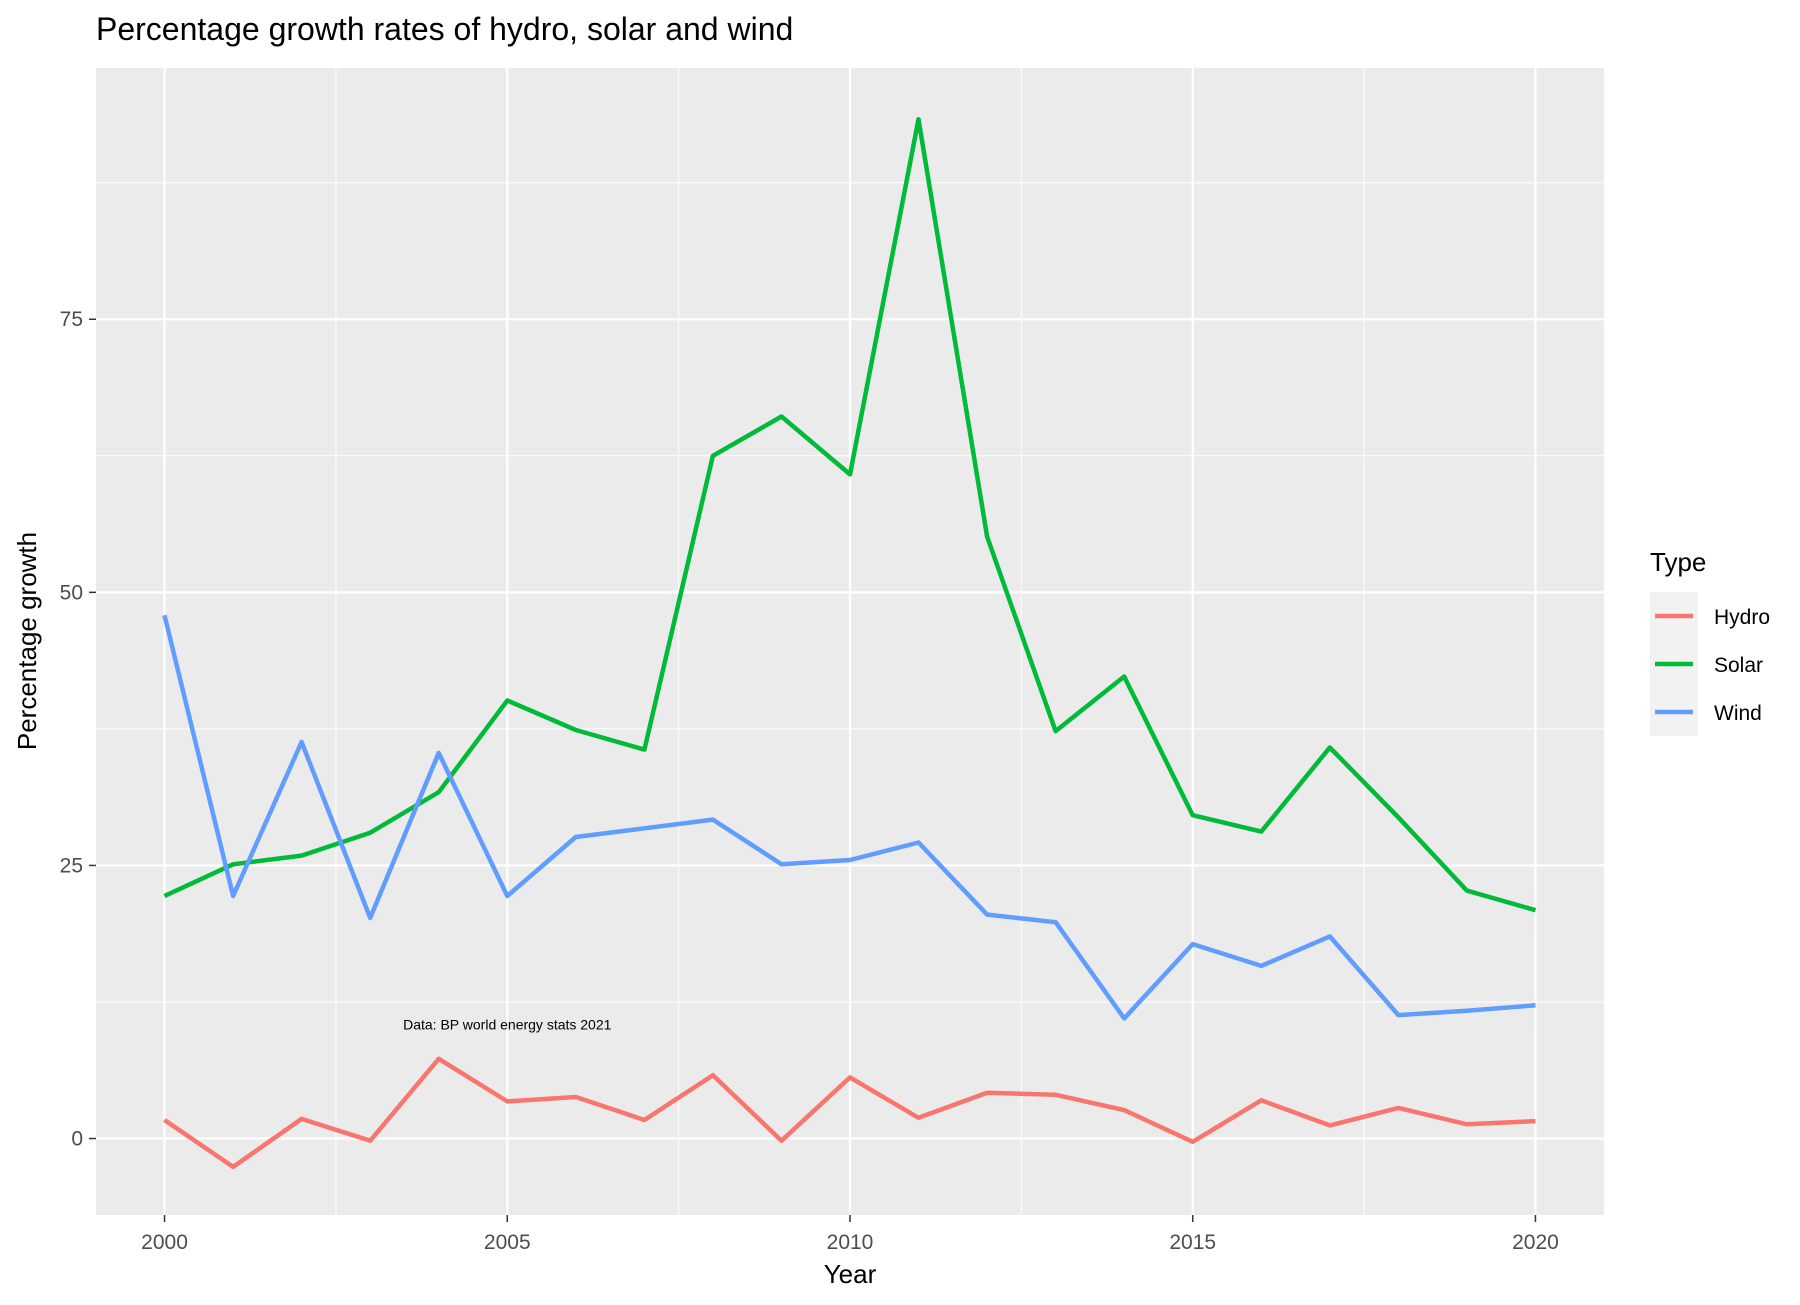  What do you see at coordinates (164, 1242) in the screenshot?
I see `x-tick-label: 2000` at bounding box center [164, 1242].